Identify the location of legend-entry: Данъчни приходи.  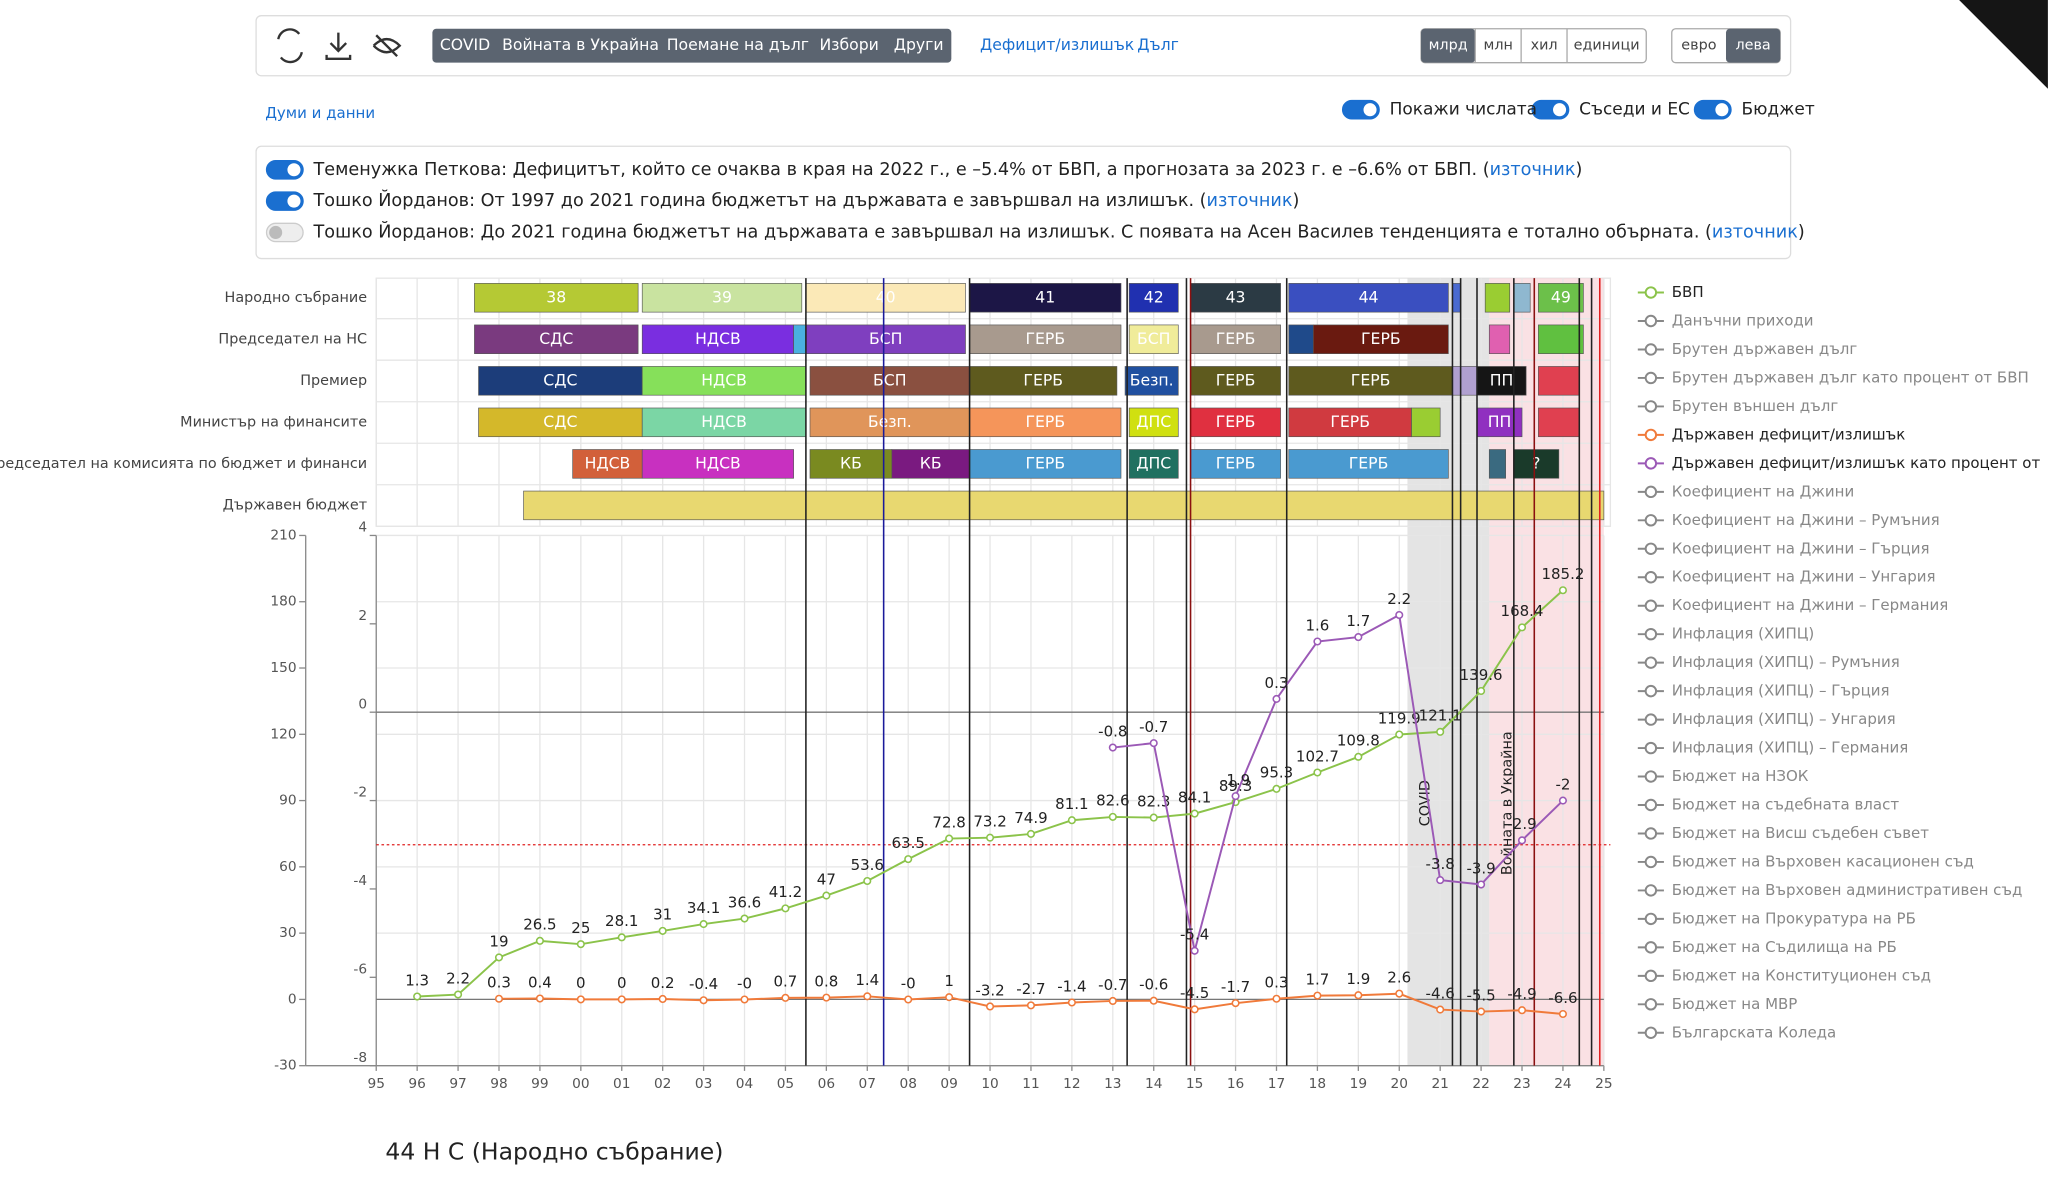
(1743, 321).